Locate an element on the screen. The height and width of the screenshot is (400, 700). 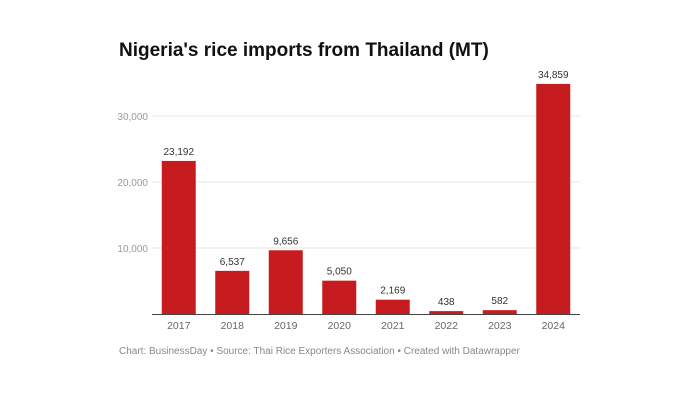
x-tick-label: 2024 is located at coordinates (554, 326).